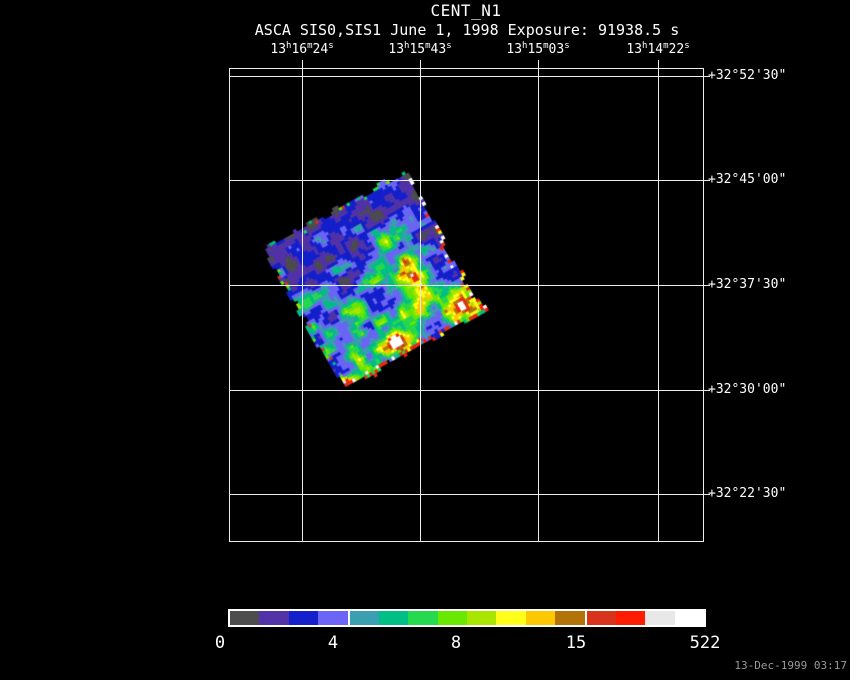 The height and width of the screenshot is (680, 850). I want to click on timestamp: 13-Dec-1999 03:17, so click(790, 665).